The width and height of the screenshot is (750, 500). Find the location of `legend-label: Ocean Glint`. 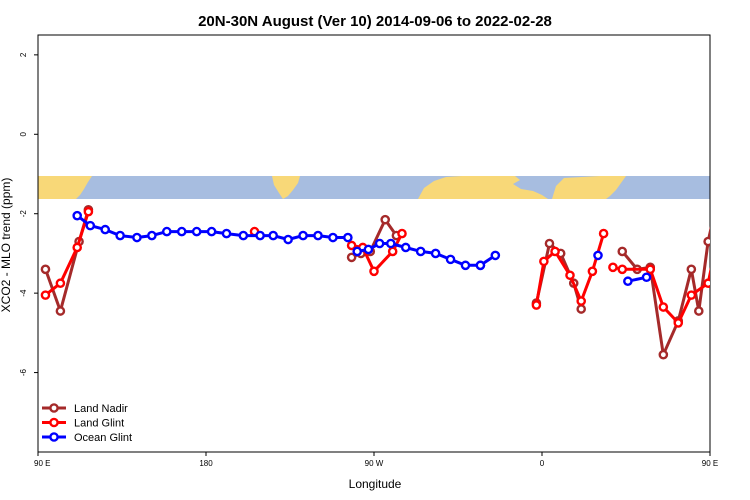

legend-label: Ocean Glint is located at coordinates (103, 438).